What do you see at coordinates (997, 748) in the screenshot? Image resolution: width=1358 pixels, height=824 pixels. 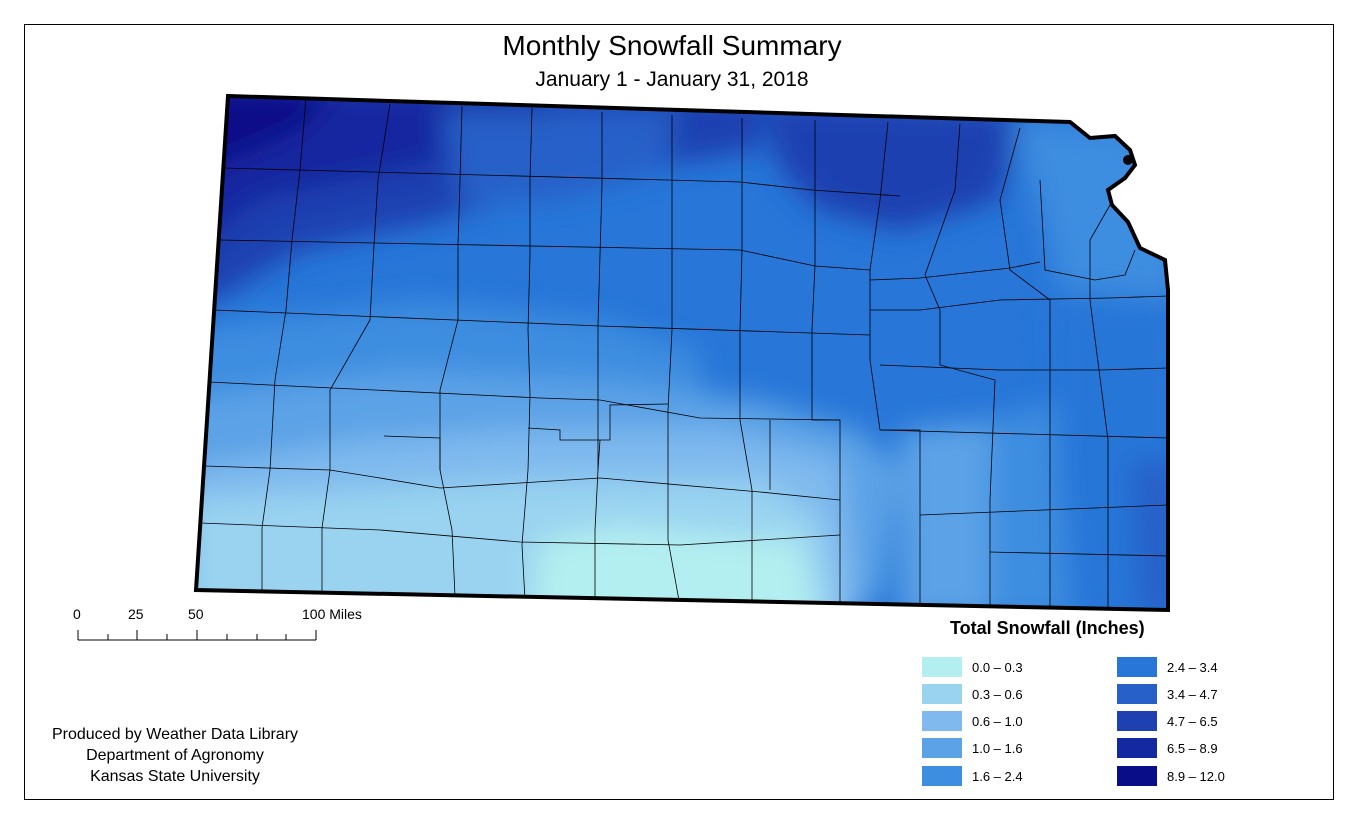 I see `legend-label: 1.0 – 1.6` at bounding box center [997, 748].